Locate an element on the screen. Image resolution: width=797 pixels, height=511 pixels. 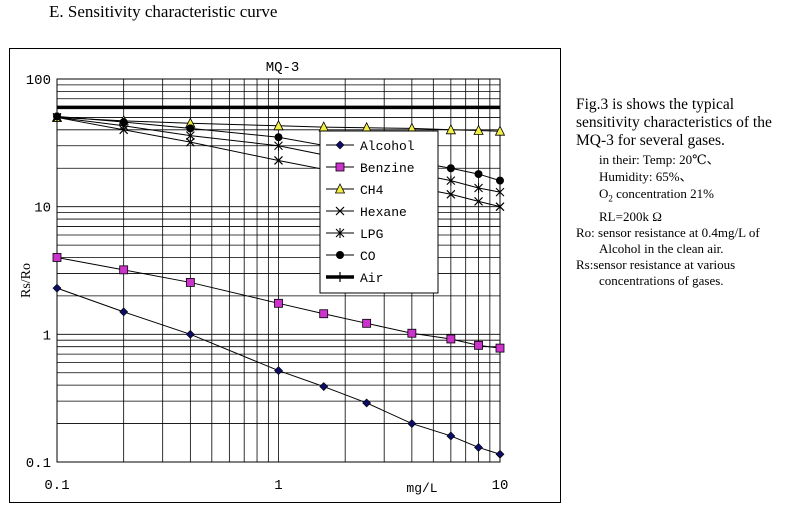
legend-marker-hexane is located at coordinates (340, 211).